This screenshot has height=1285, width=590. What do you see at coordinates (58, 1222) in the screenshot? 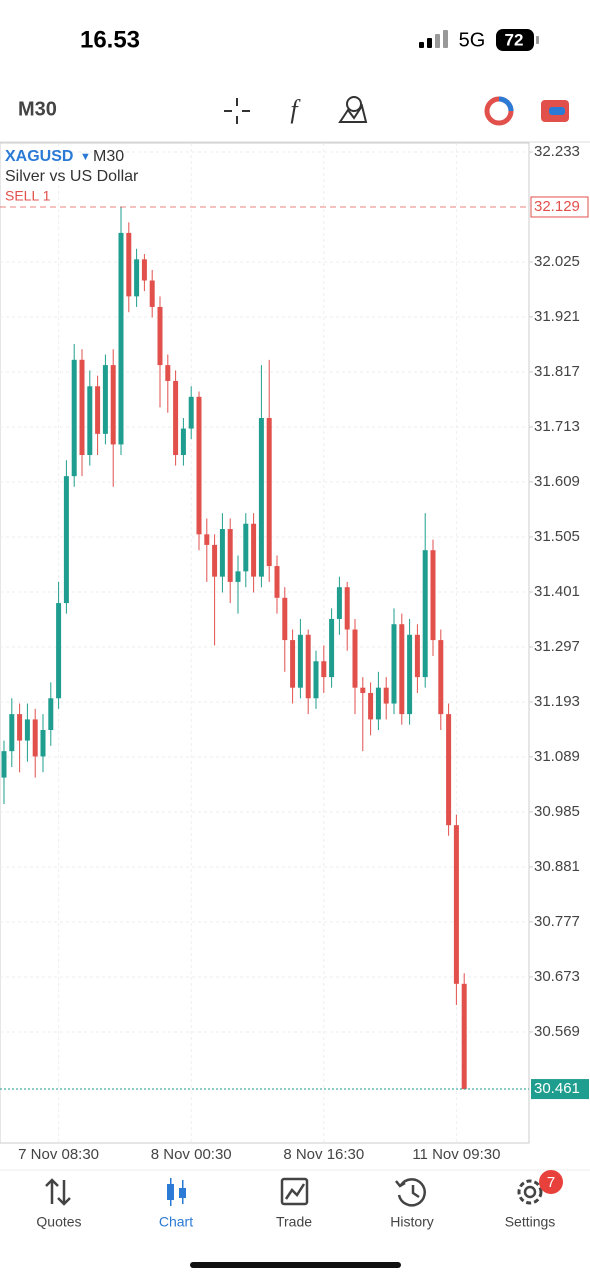
I see `nav-item: Quotes` at bounding box center [58, 1222].